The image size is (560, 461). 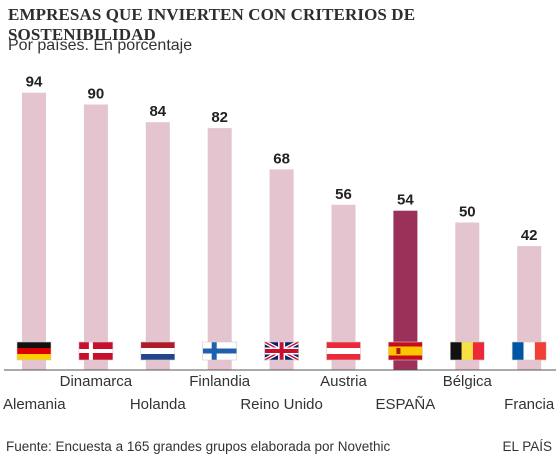 What do you see at coordinates (406, 404) in the screenshot?
I see `category-label: ESPAÑA` at bounding box center [406, 404].